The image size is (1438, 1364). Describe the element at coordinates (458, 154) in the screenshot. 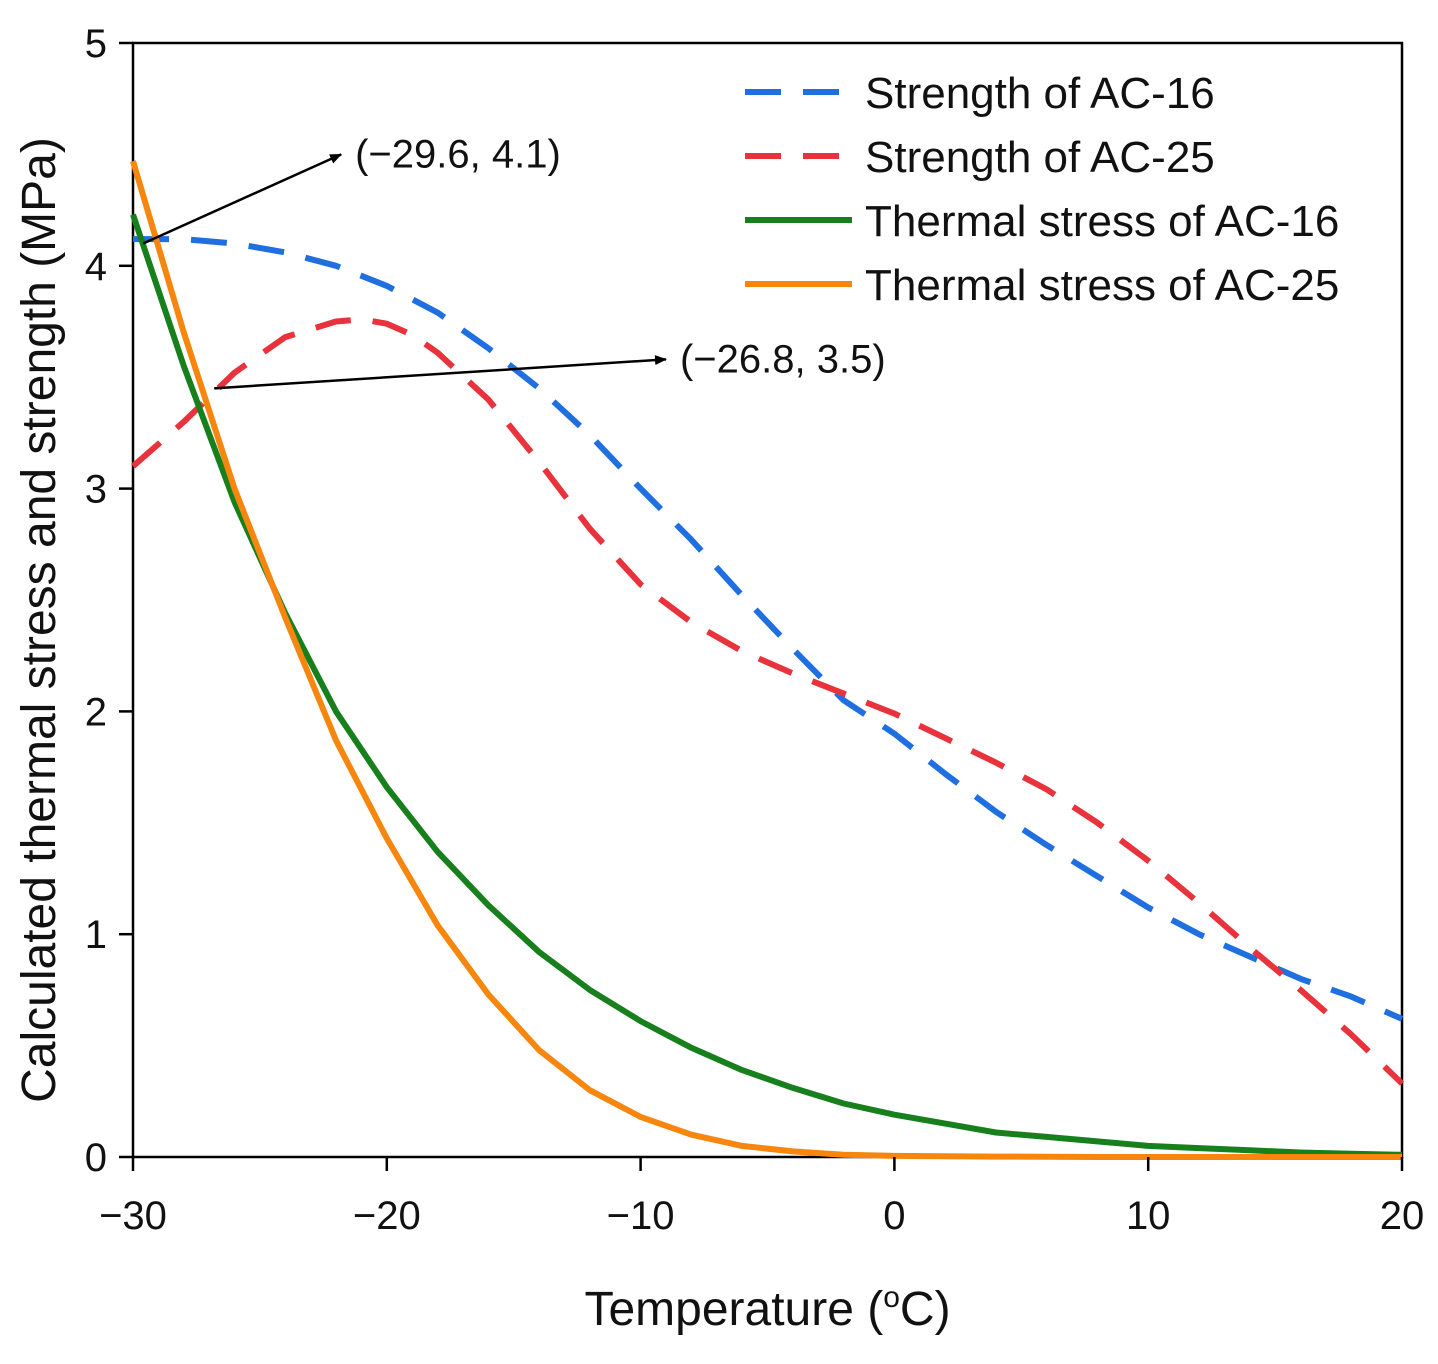

I see `annotation-label-1: (−29.6, 4.1)` at that location.